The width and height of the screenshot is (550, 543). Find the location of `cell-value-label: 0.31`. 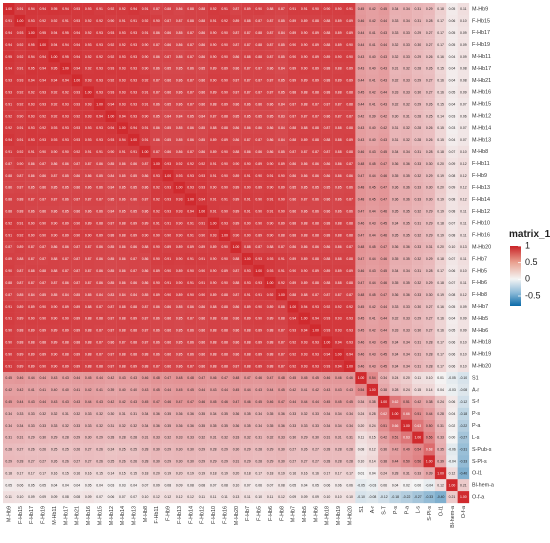

cell-value-label: 0.31 is located at coordinates (440, 426).